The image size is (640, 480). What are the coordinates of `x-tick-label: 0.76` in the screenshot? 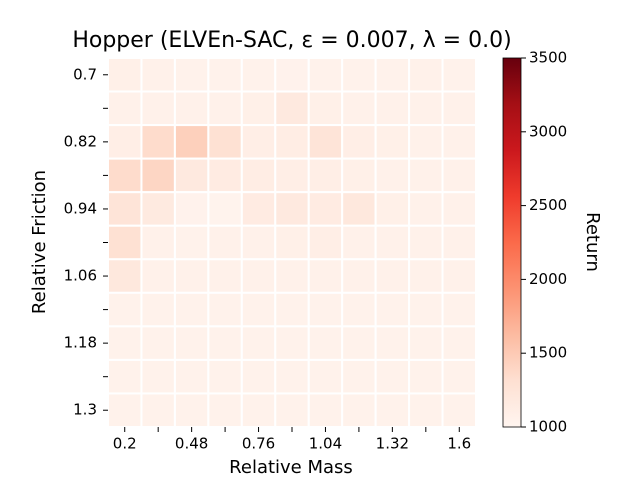 It's located at (258, 444).